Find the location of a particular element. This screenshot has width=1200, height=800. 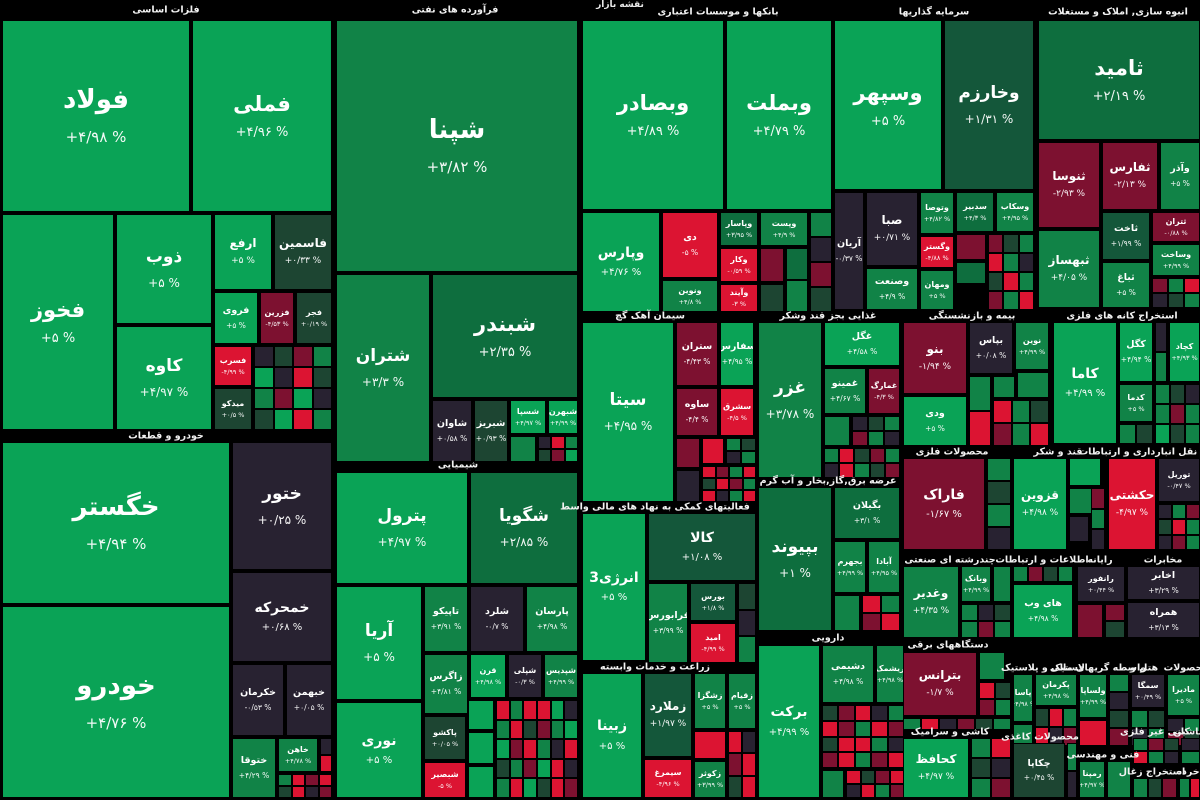

stock-tile: سیمرغ -۴/۹۶ % is located at coordinates (668, 778).